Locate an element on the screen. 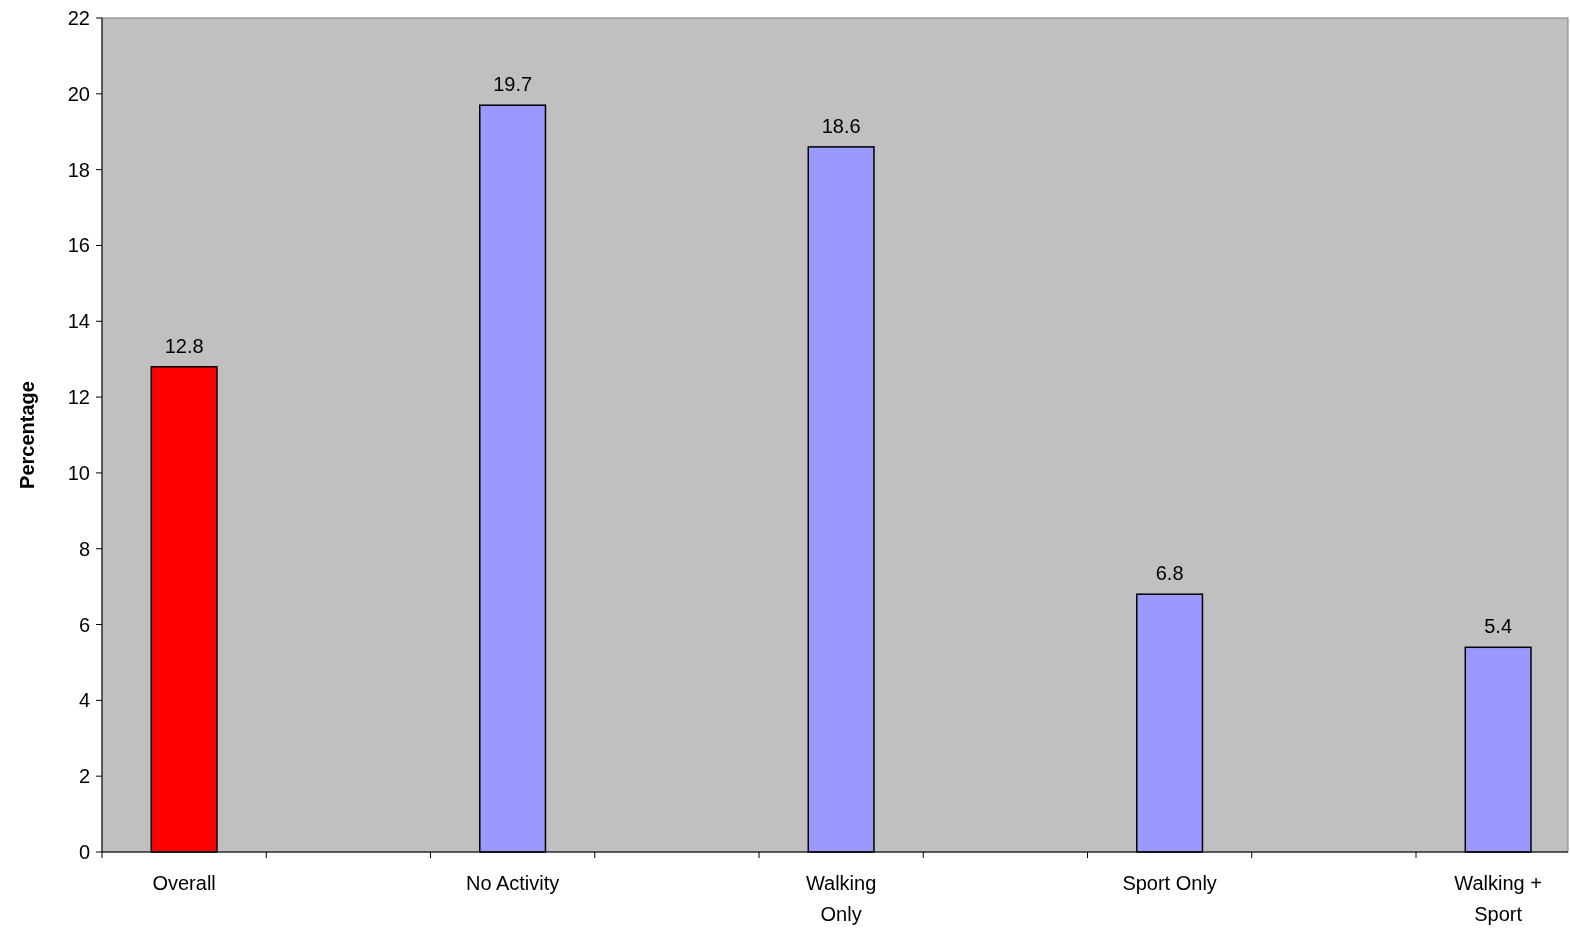 Image resolution: width=1570 pixels, height=939 pixels. x-tick-label: Walking Only is located at coordinates (841, 898).